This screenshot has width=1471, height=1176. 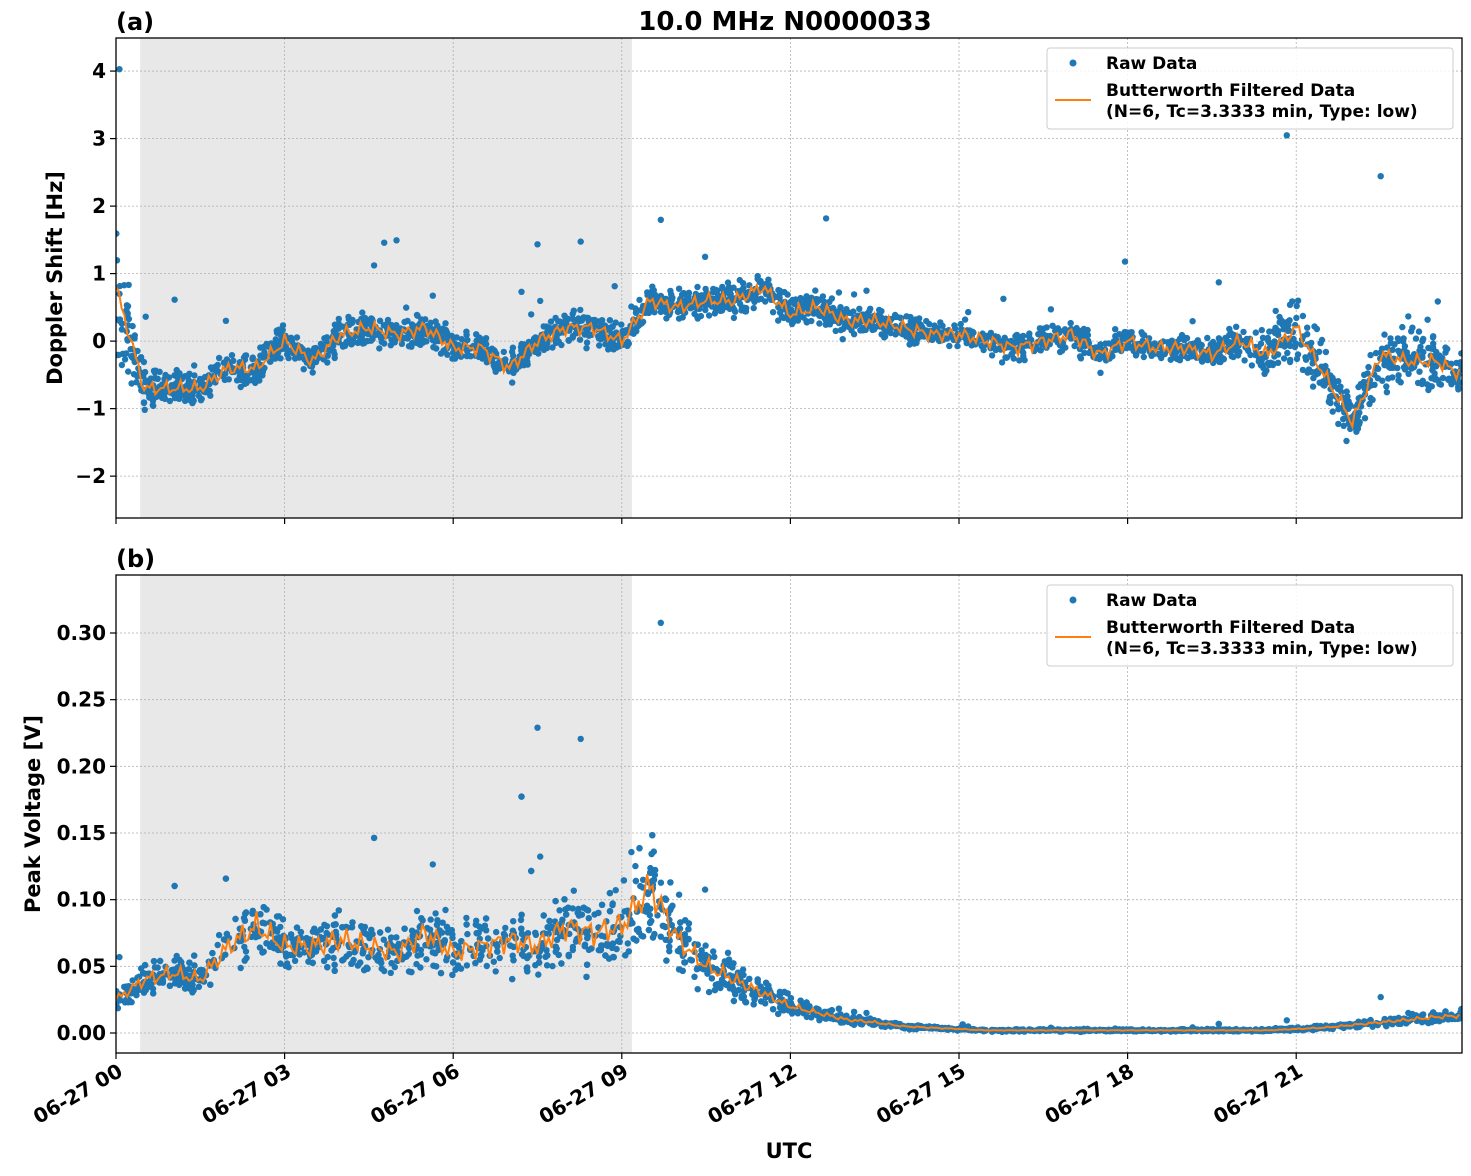 What do you see at coordinates (81, 900) in the screenshot?
I see `y-tick-label: 0.10` at bounding box center [81, 900].